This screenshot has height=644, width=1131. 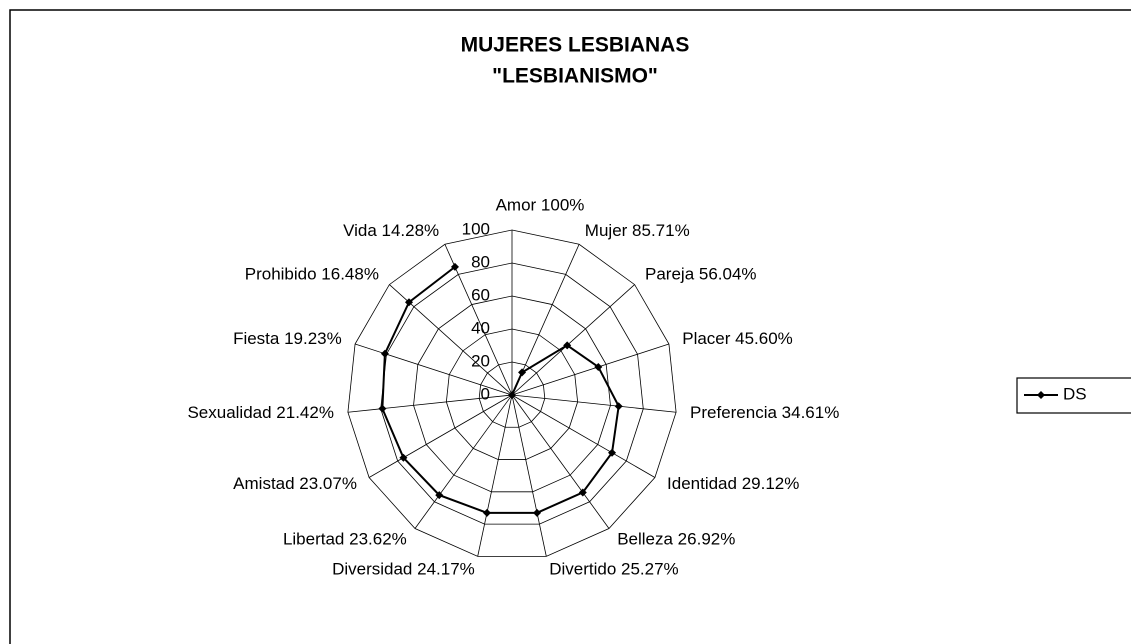 I want to click on category-label: Vida 14.28%, so click(x=391, y=230).